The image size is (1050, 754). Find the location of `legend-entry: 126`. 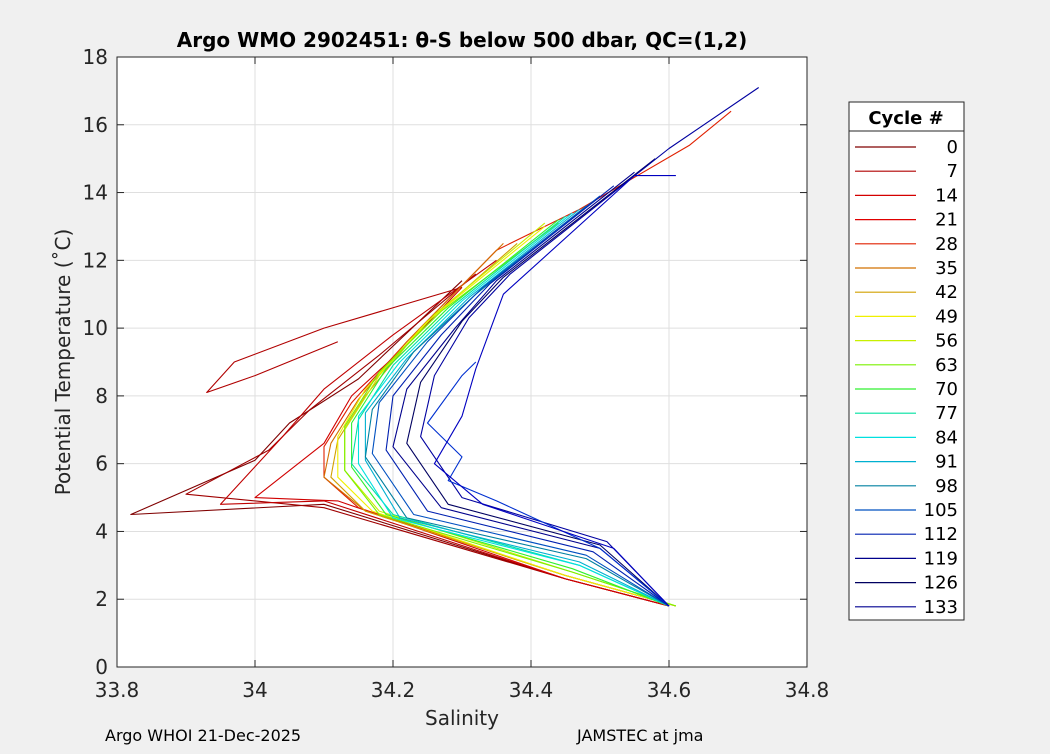

legend-entry: 126 is located at coordinates (906, 583).